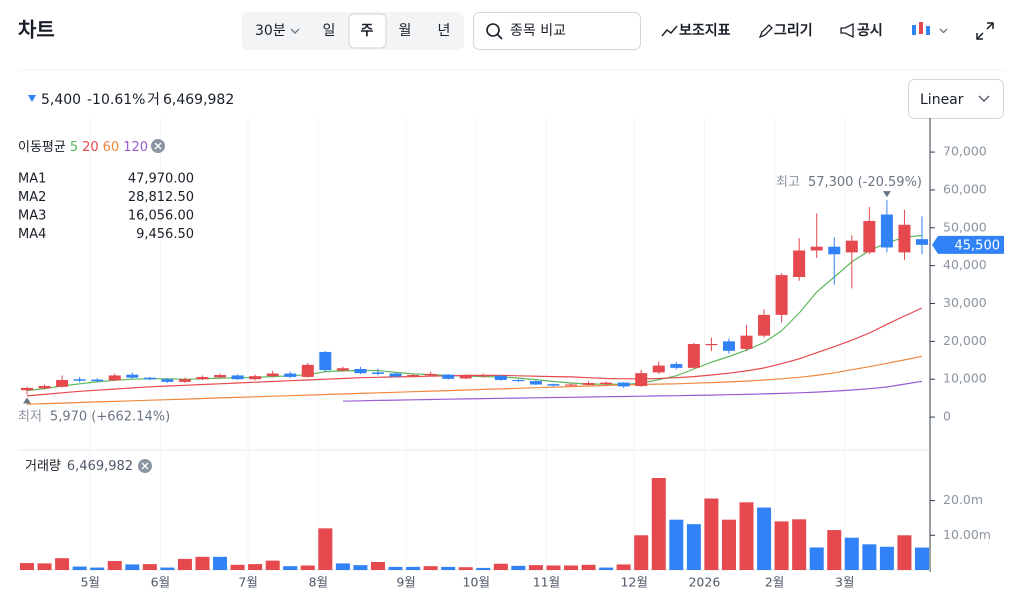 The height and width of the screenshot is (608, 1024). I want to click on ma-legend: 이동평균 5 20 60 120, so click(83, 147).